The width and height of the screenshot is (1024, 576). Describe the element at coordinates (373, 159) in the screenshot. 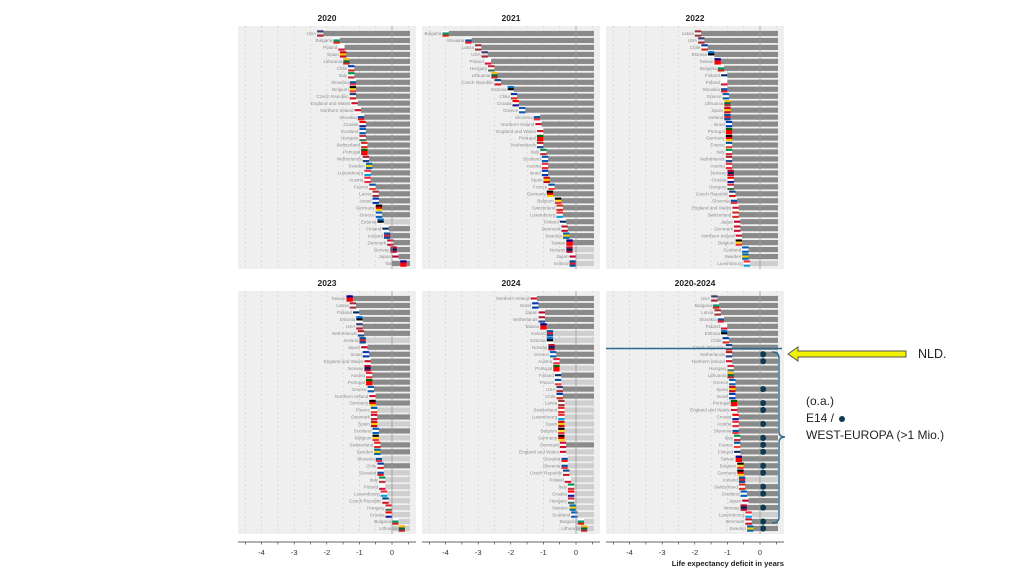

I see `bar-netherlands: Netherlands` at that location.